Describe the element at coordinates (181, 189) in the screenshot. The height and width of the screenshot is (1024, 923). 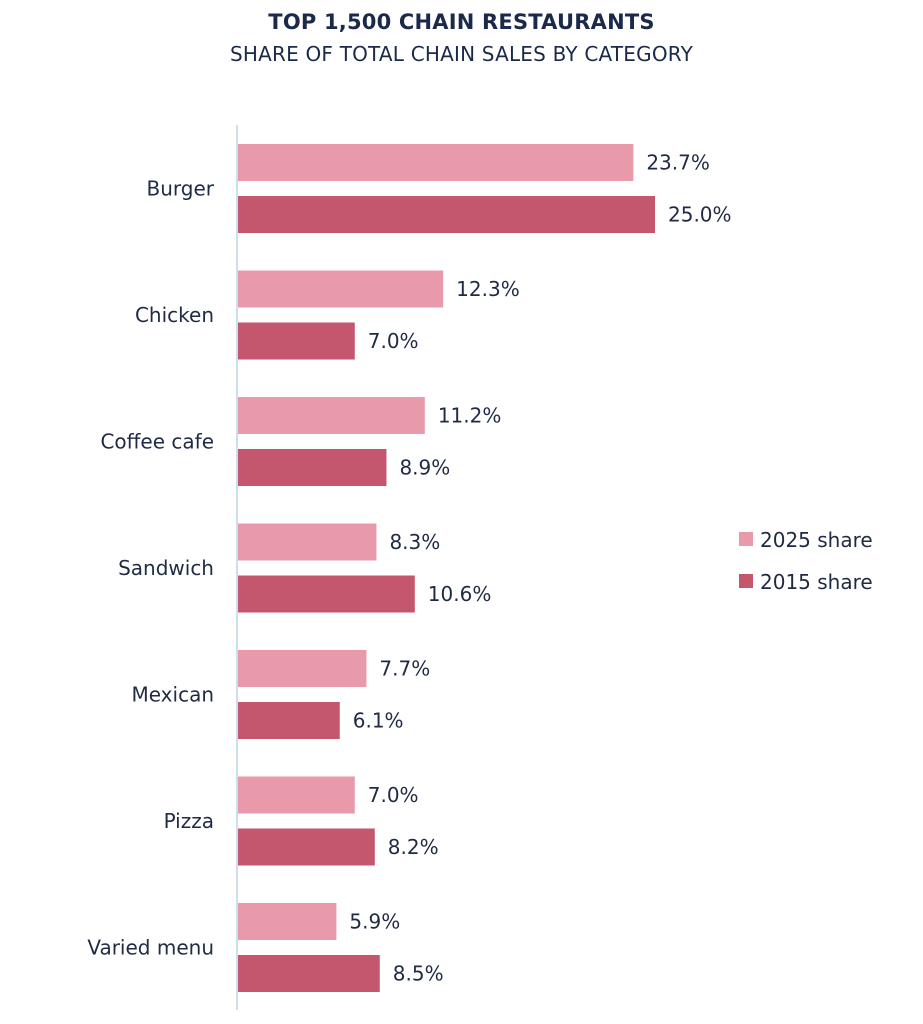
I see `category-label: Burger` at that location.